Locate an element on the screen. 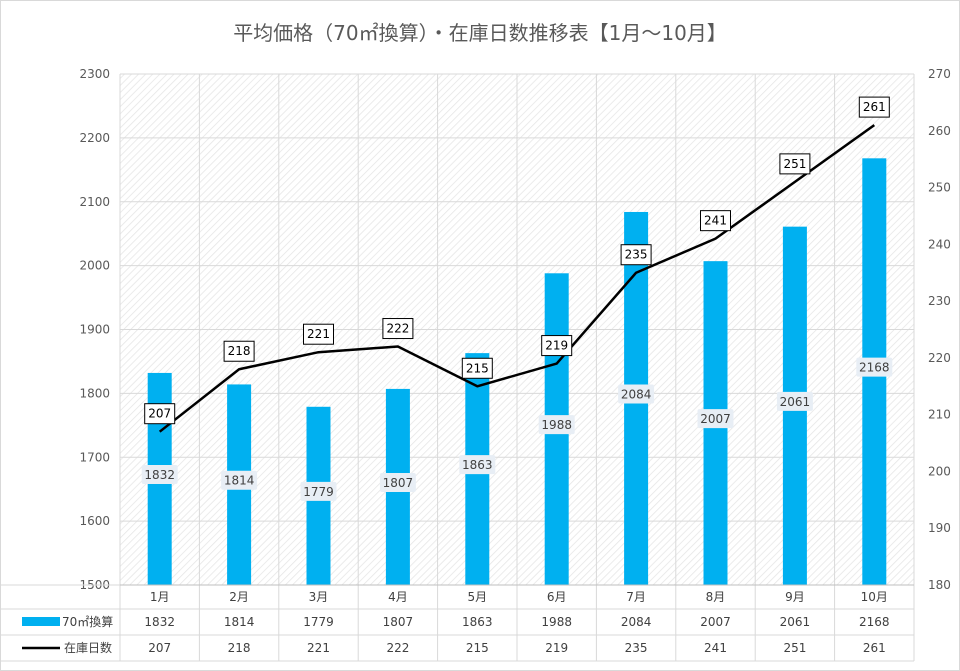 The width and height of the screenshot is (960, 671). y-right-tick-label: 180 is located at coordinates (939, 585).